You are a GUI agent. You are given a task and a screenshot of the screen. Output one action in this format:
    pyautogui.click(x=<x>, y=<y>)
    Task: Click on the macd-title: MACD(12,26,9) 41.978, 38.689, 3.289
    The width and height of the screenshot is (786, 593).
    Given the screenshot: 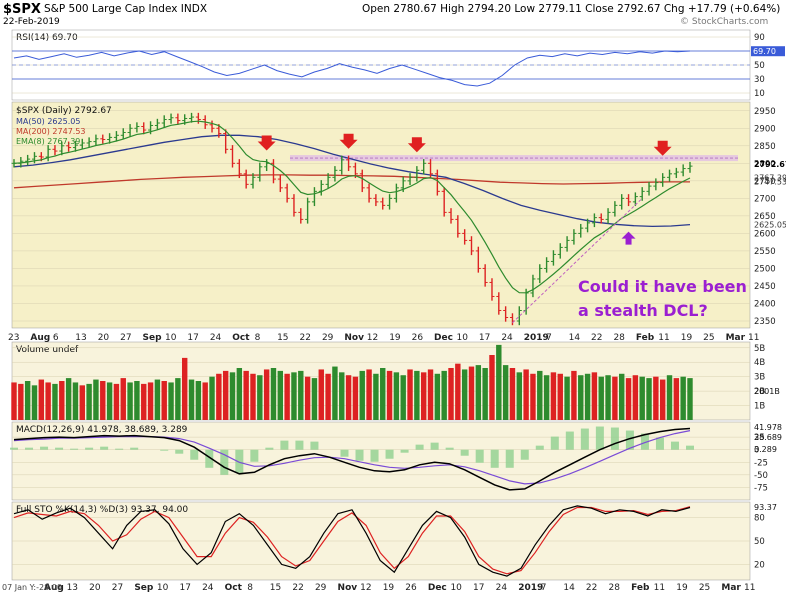 What is the action you would take?
    pyautogui.click(x=102, y=430)
    